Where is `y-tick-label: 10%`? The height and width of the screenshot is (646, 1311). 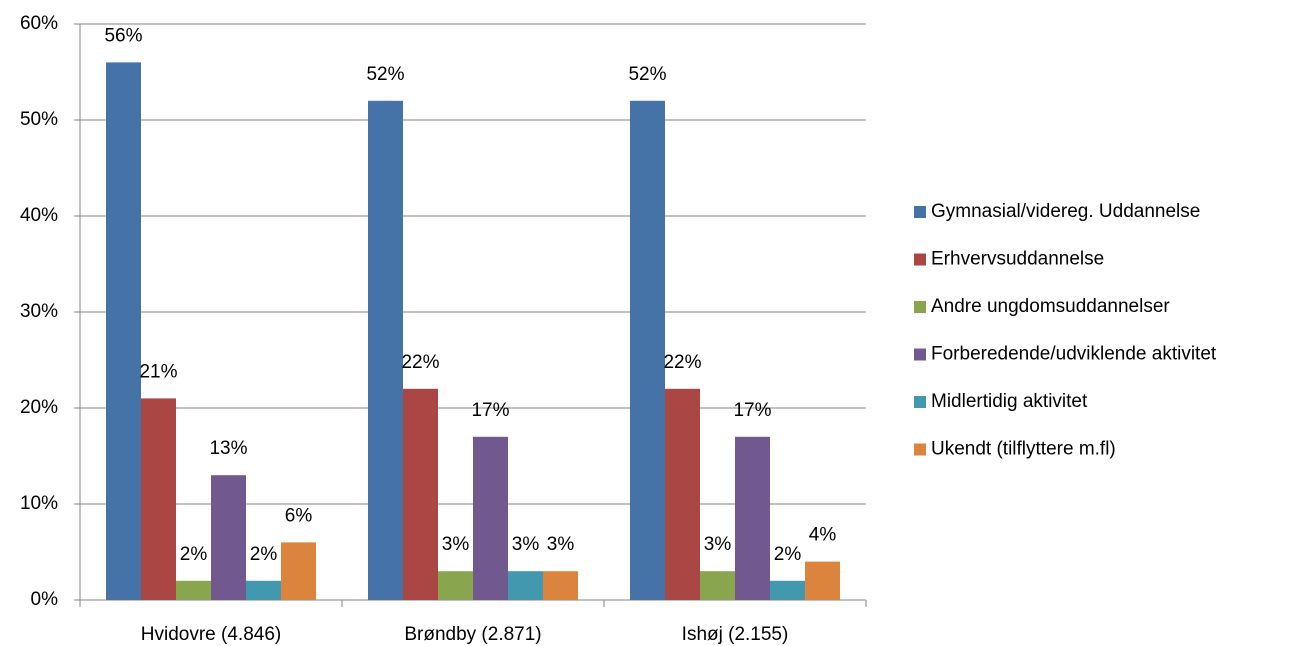
y-tick-label: 10% is located at coordinates (39, 503).